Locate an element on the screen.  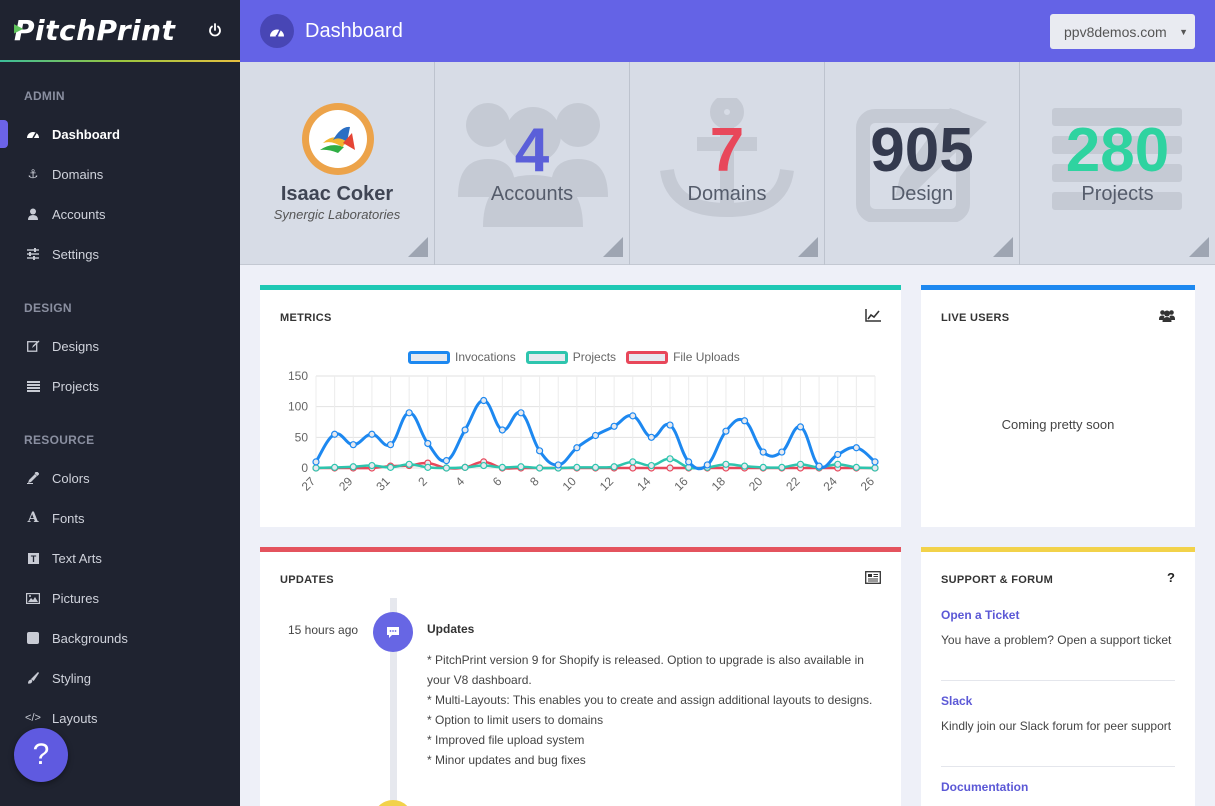
sidebar-item-settings: Settings is located at coordinates (120, 254).